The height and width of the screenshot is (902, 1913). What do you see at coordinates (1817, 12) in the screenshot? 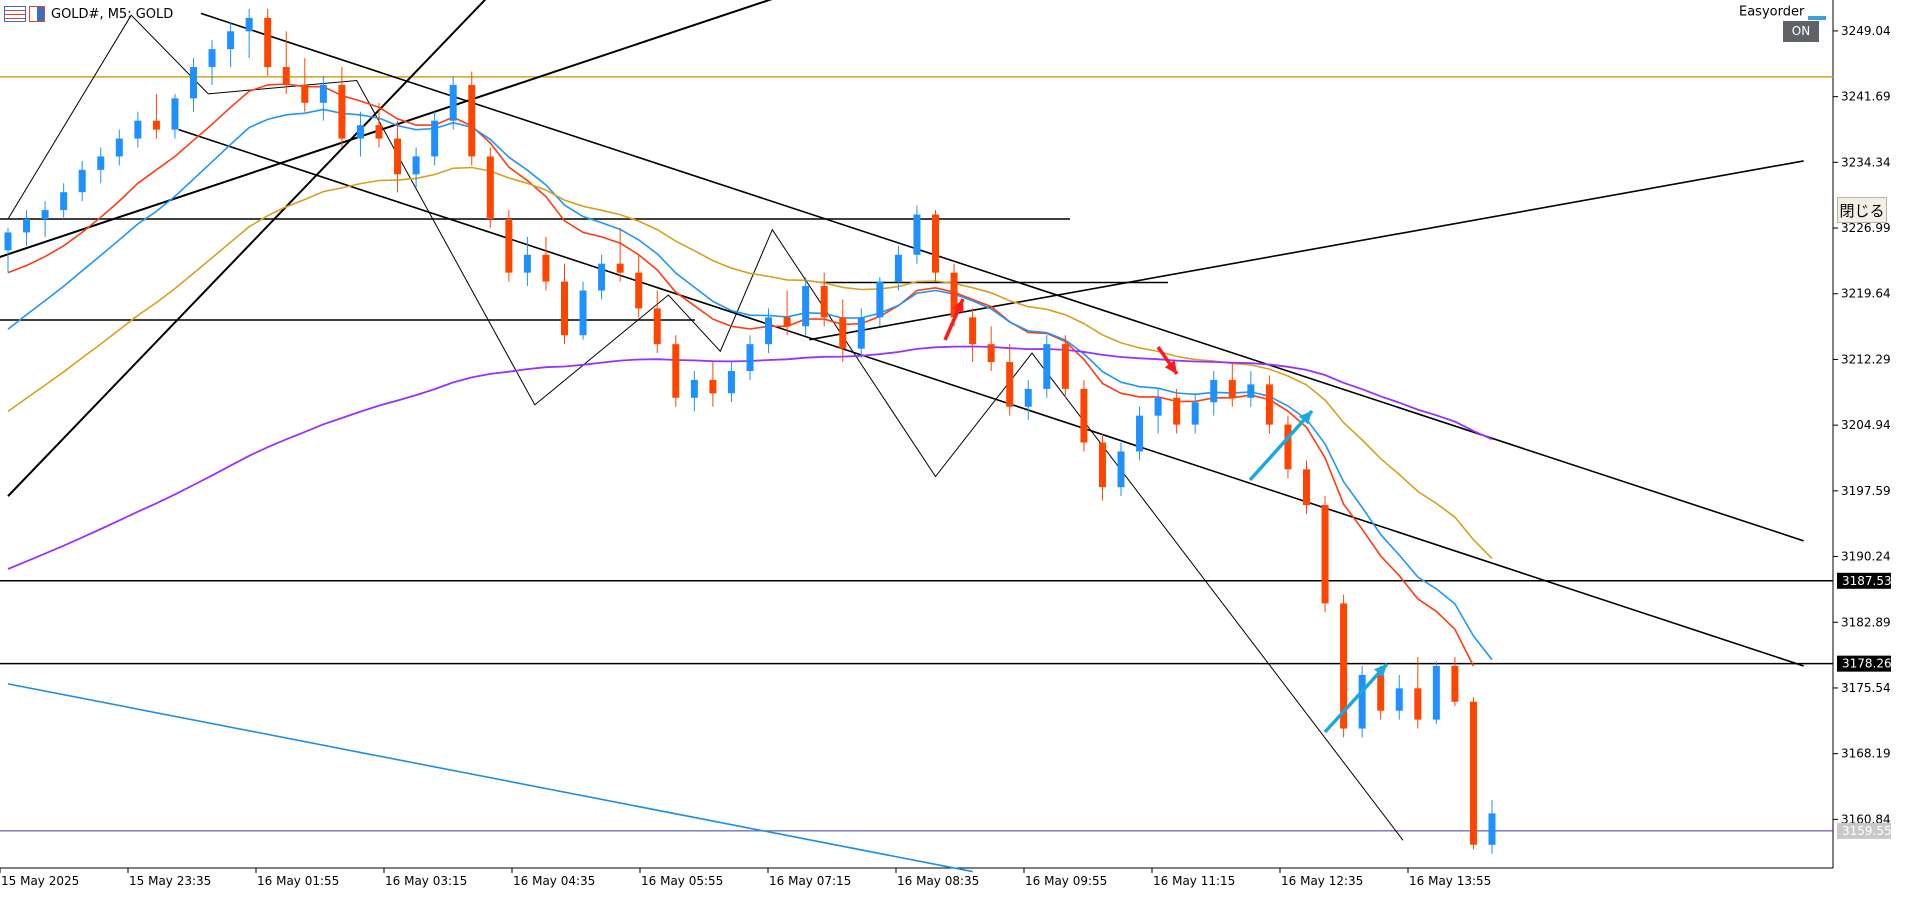
I see `graduation-cap-icon` at bounding box center [1817, 12].